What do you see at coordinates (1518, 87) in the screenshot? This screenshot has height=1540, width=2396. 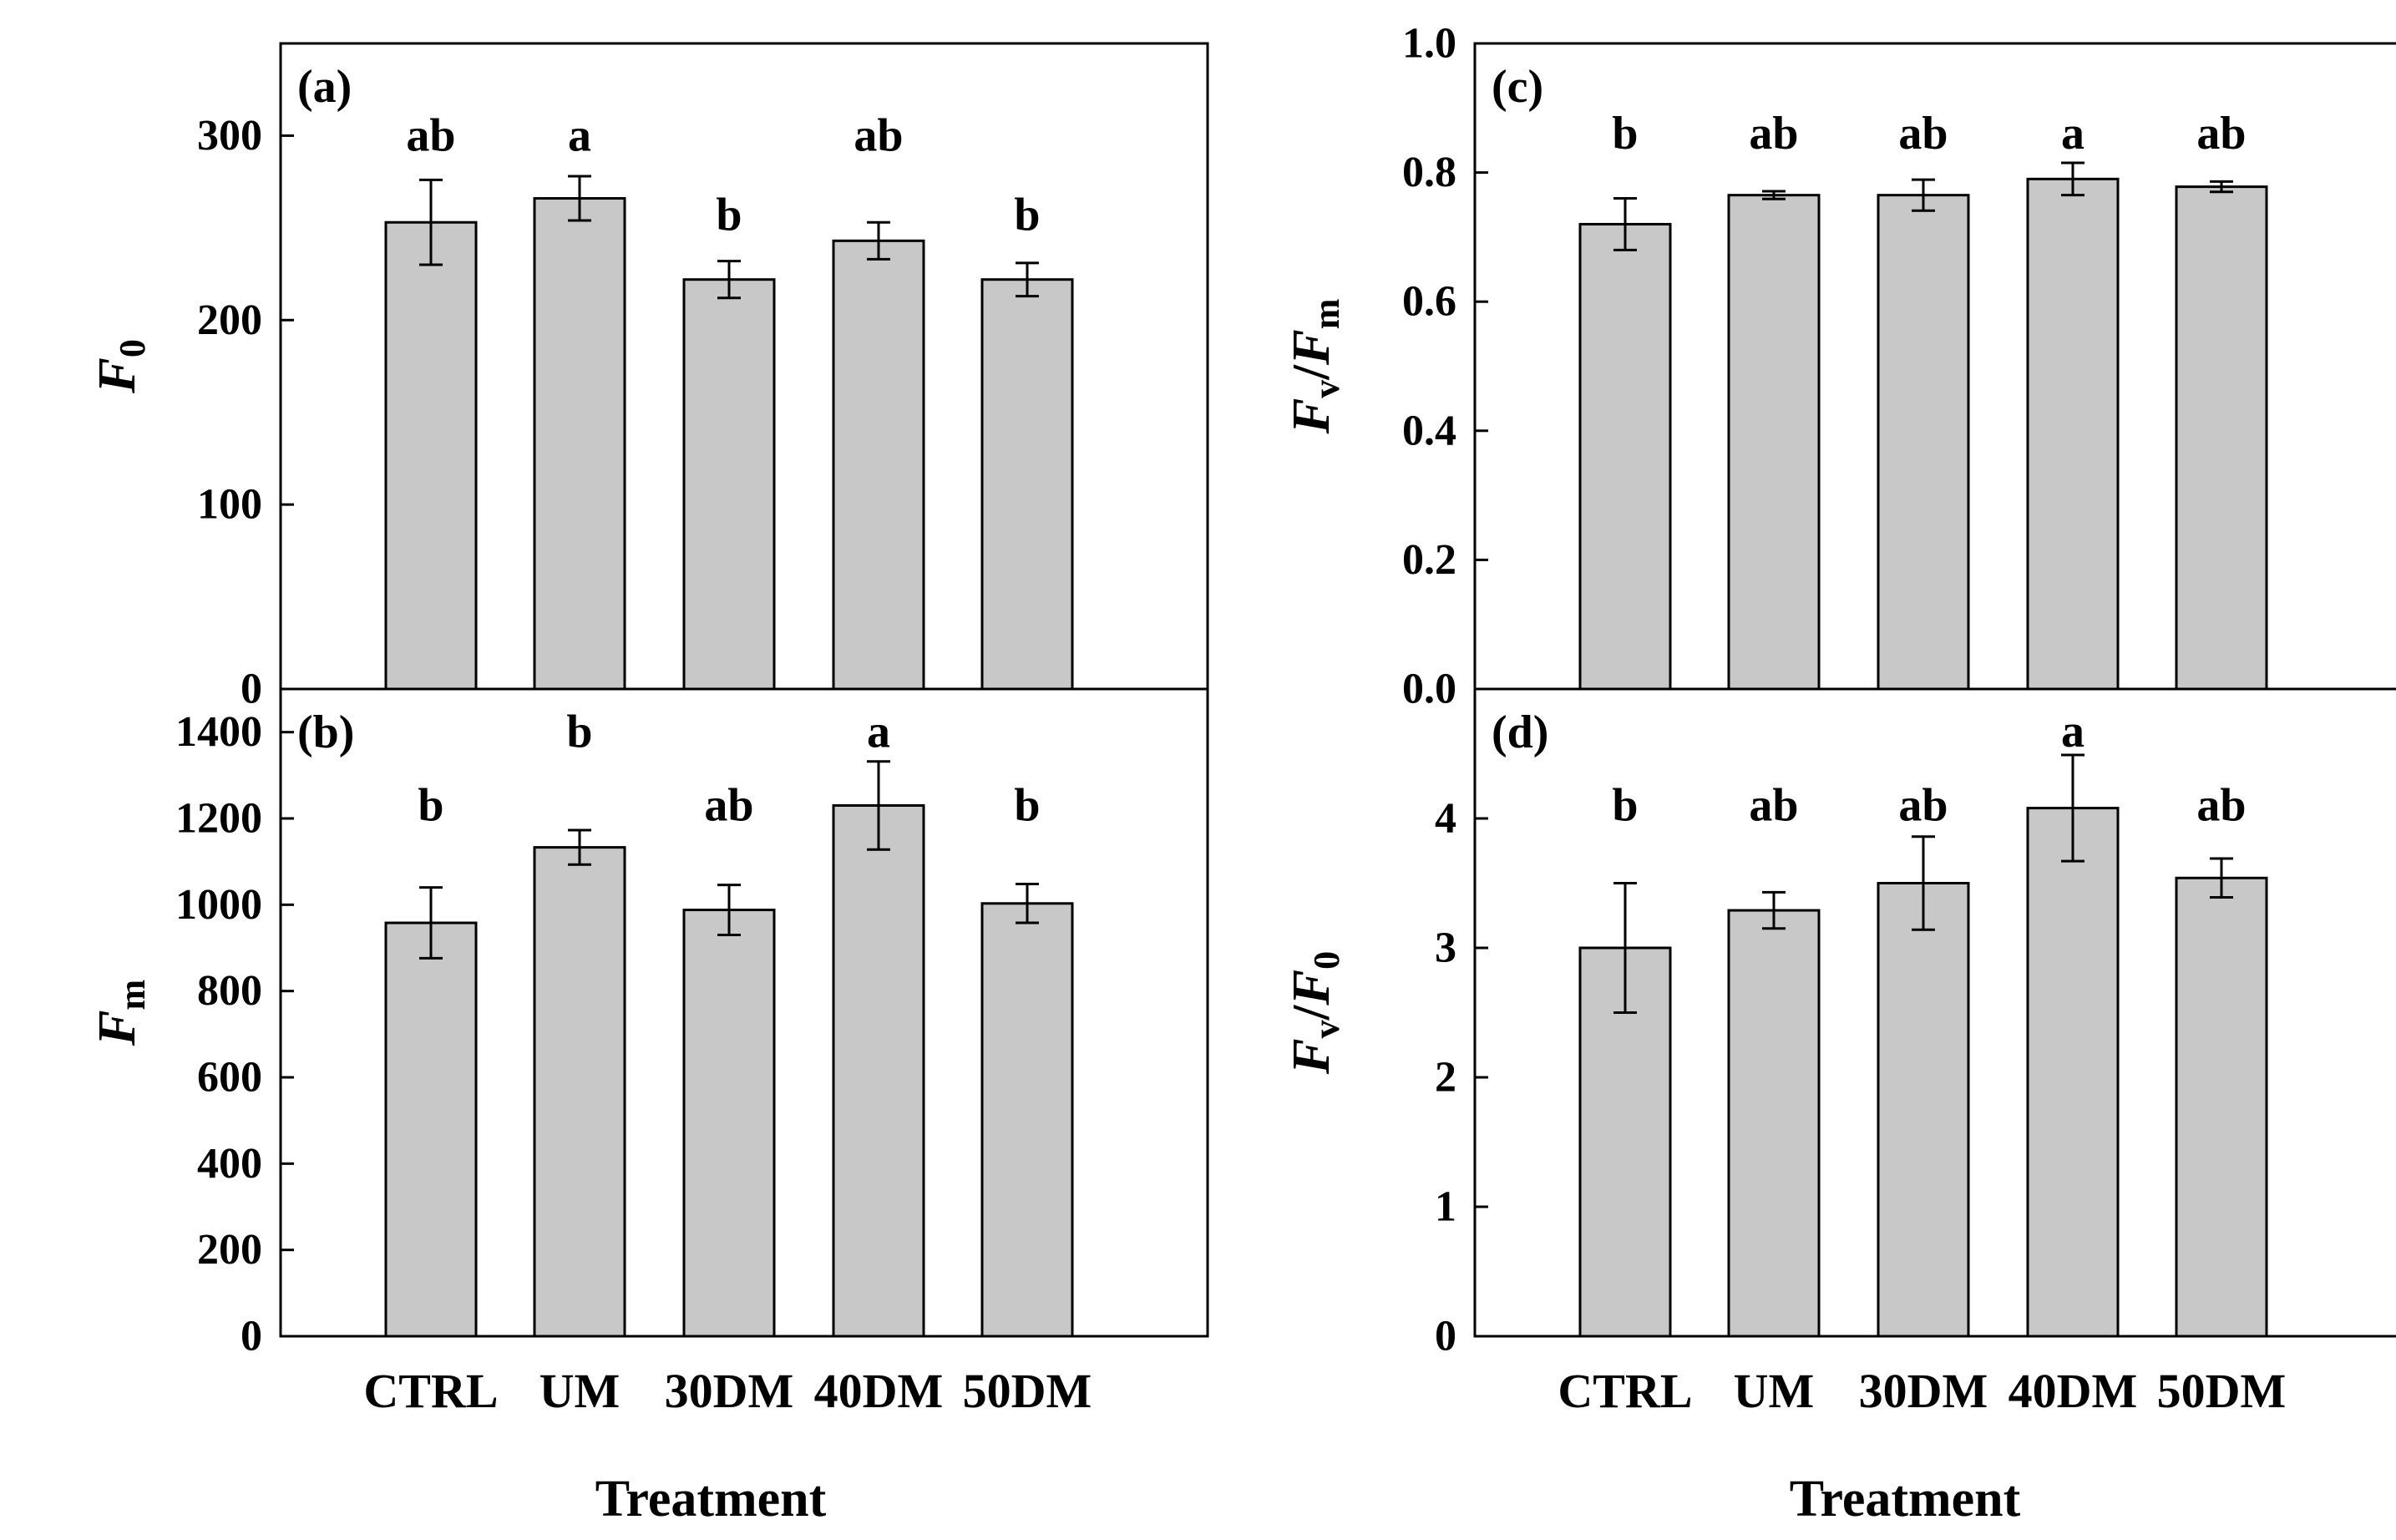 I see `panel-label-c: (c)` at bounding box center [1518, 87].